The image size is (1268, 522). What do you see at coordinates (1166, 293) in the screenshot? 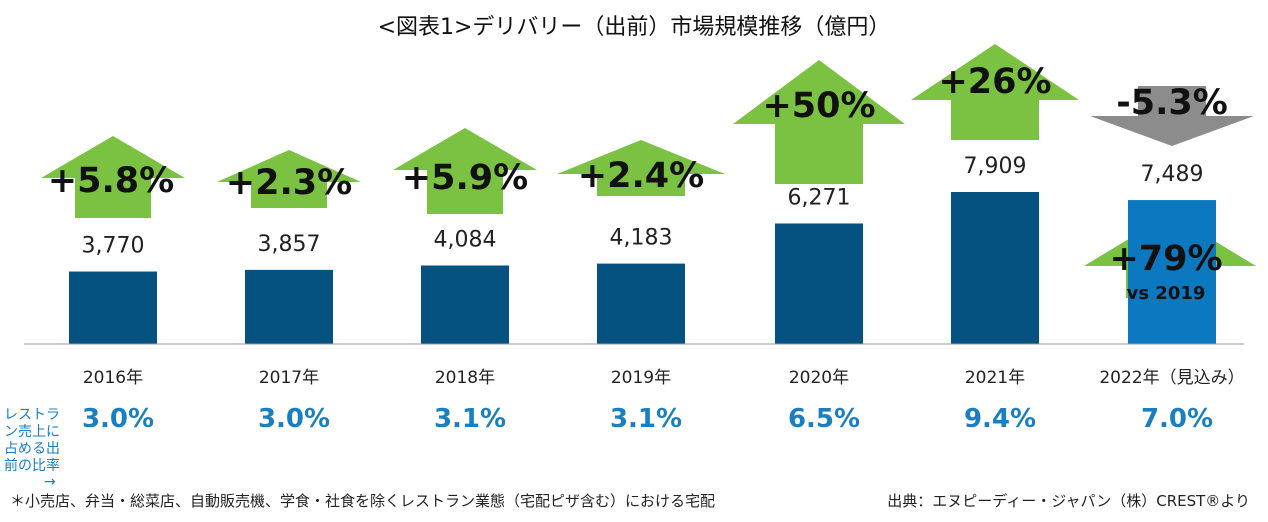
I see `extra-growth-sublabel: vs 2019` at bounding box center [1166, 293].